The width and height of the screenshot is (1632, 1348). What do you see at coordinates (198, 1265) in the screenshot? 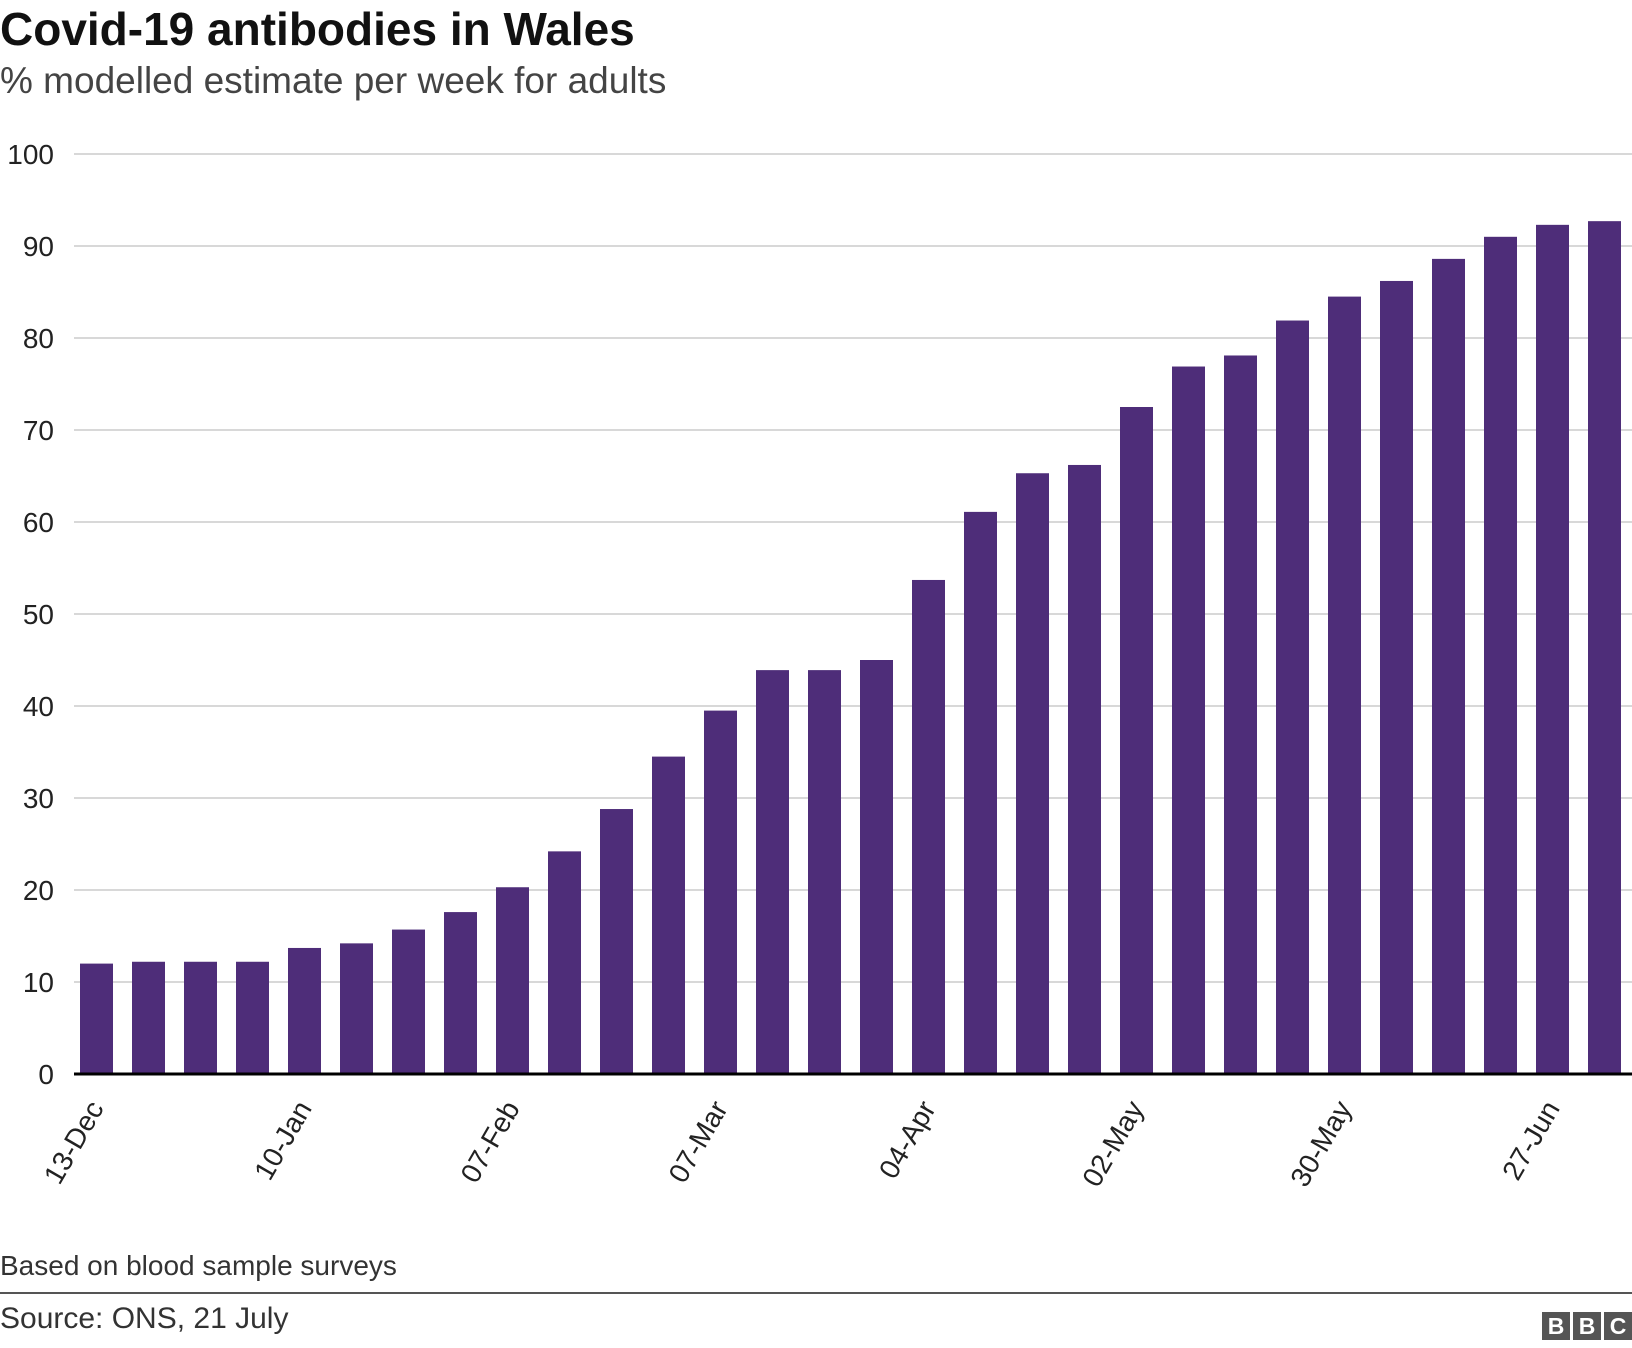
I see `footnote: Based on blood sample surveys` at bounding box center [198, 1265].